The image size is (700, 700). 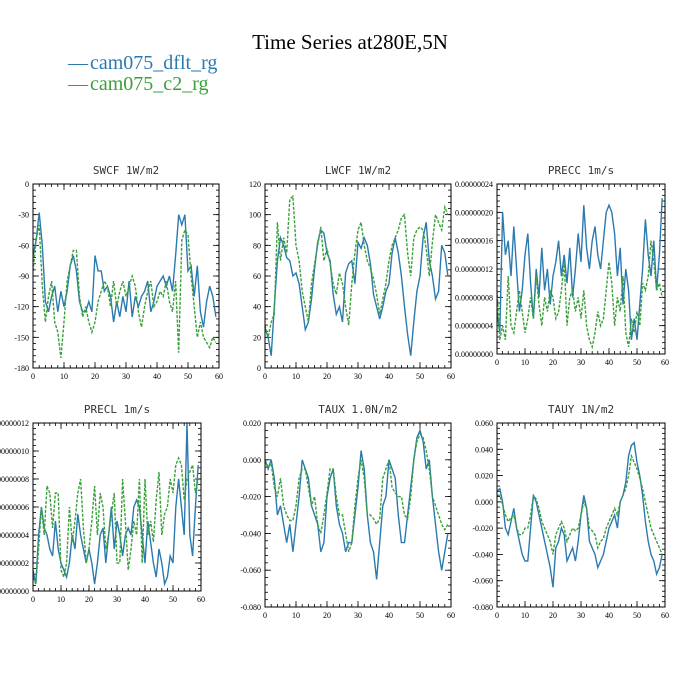 I want to click on legend: — cam075_dflt_rg — cam075_c2_rg, so click(x=142, y=73).